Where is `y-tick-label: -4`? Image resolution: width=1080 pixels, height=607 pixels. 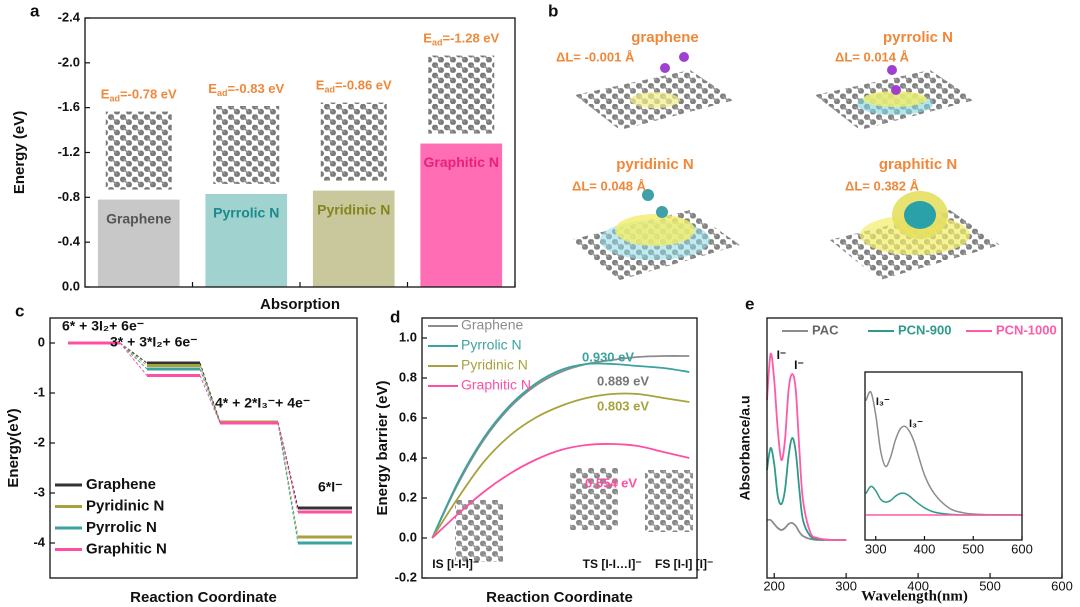 y-tick-label: -4 is located at coordinates (39, 541).